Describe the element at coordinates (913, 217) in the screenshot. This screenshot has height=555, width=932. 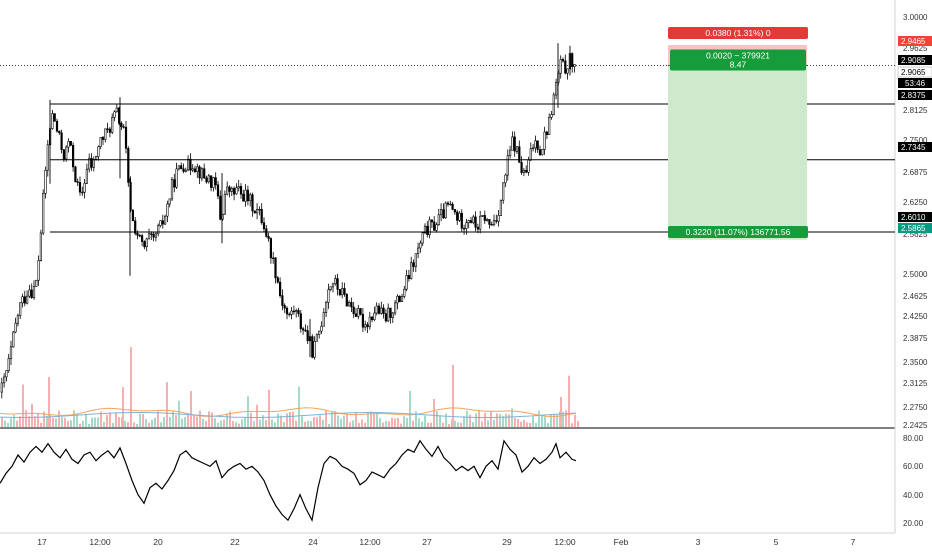
I see `price-tag-label: 2.6010` at that location.